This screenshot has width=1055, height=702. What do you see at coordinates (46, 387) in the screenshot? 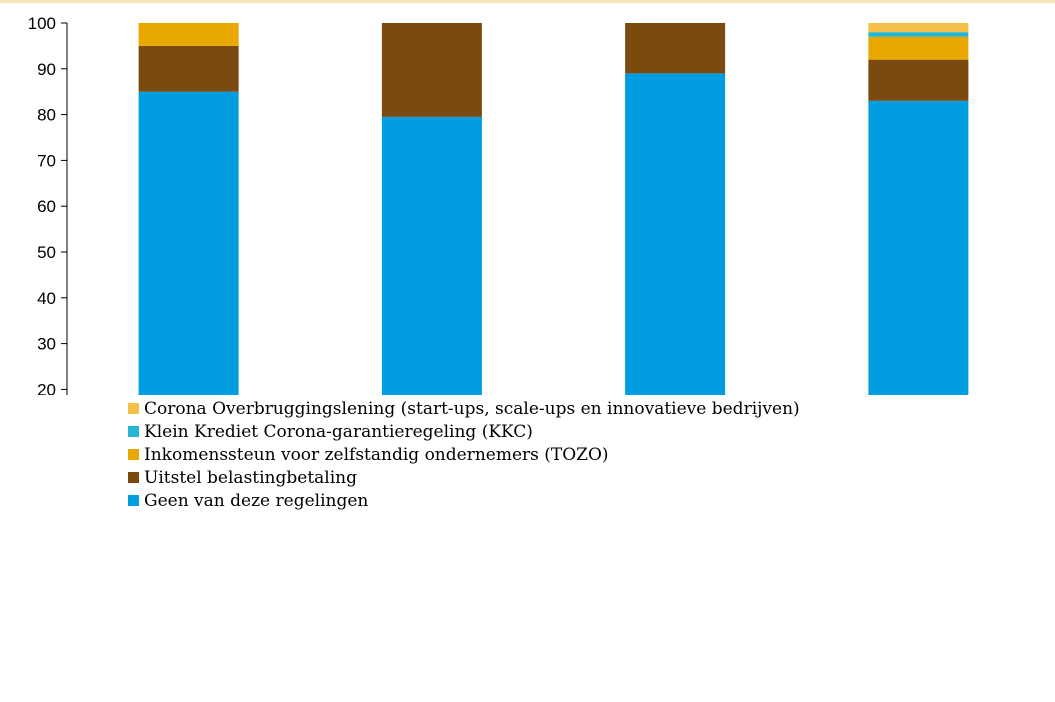
I see `y-tick-label-20: 20` at bounding box center [46, 387].